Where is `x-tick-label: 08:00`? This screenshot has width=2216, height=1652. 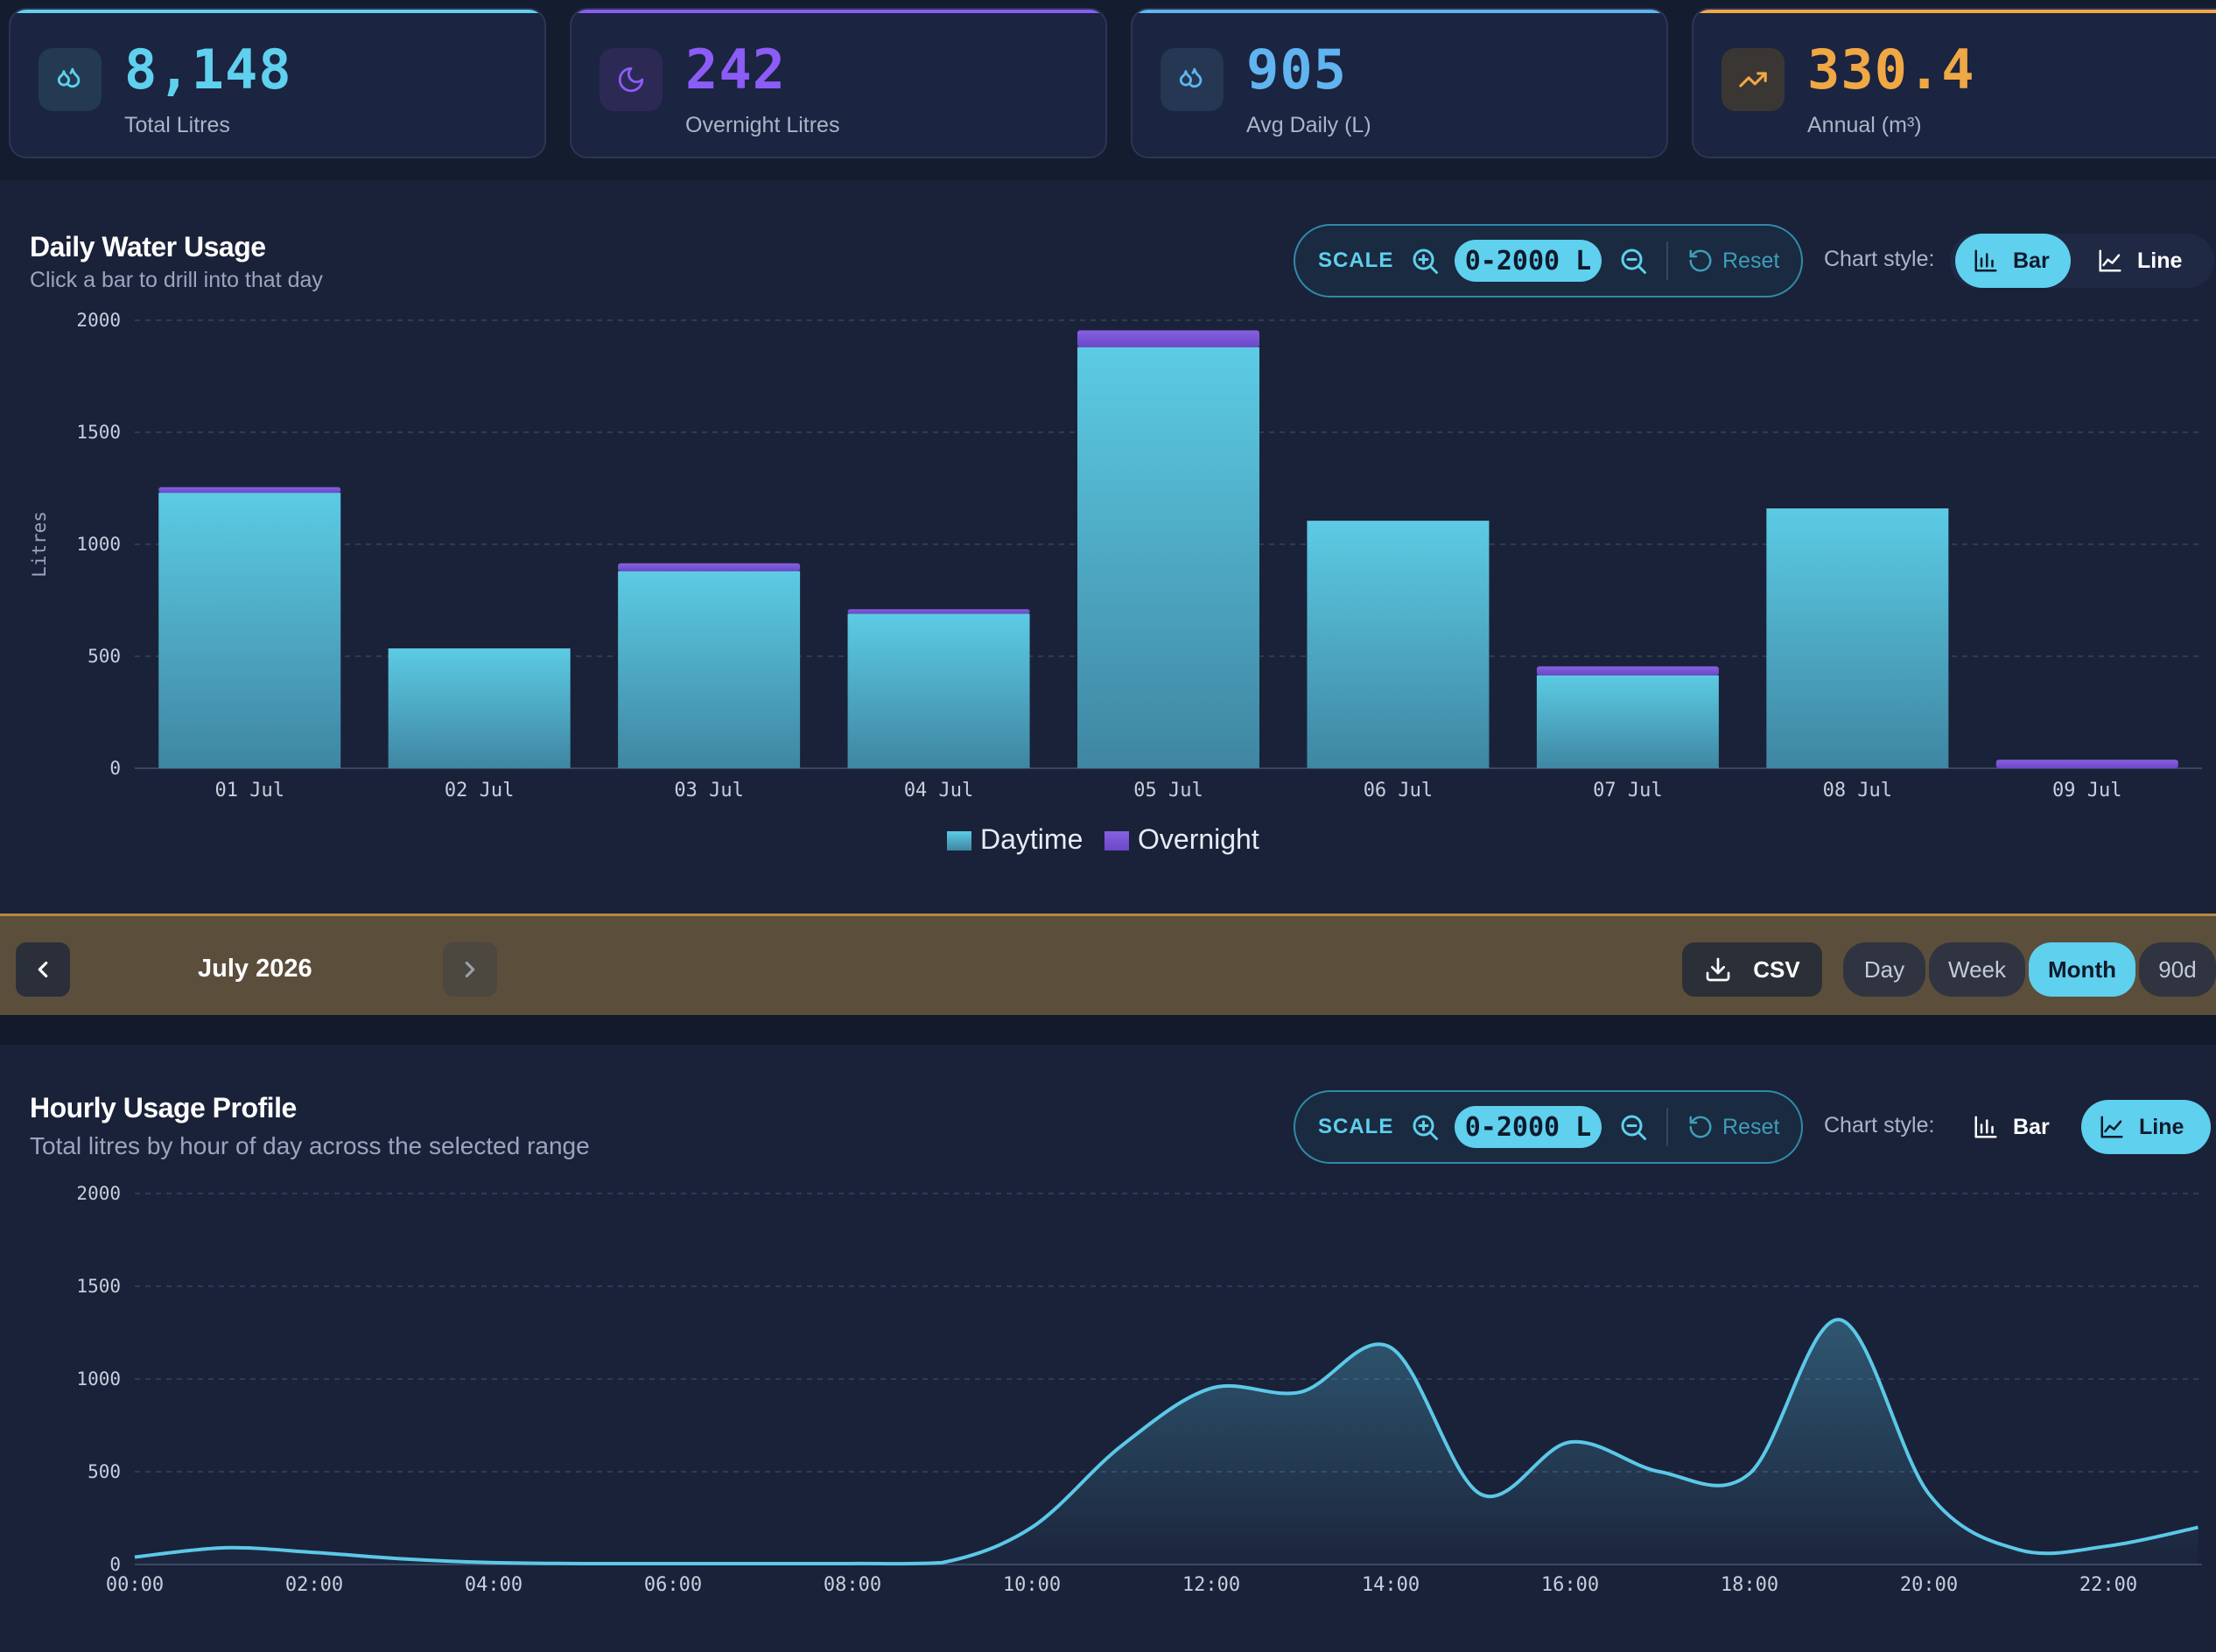
x-tick-label: 08:00 is located at coordinates (852, 1585).